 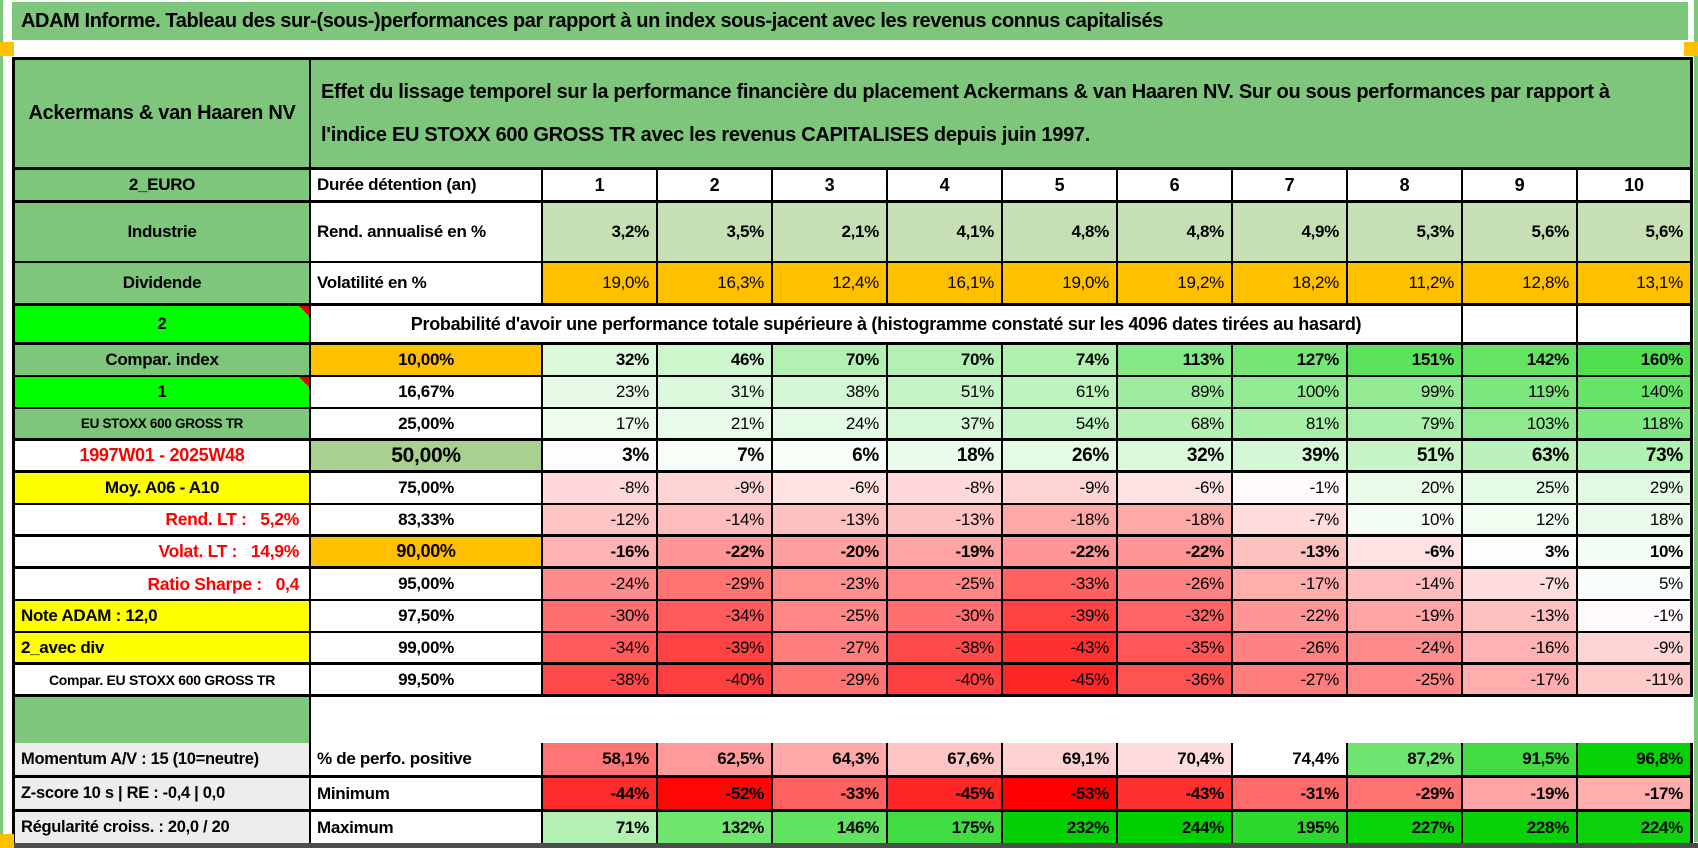 What do you see at coordinates (427, 829) in the screenshot?
I see `row-maximum-key: Maximum` at bounding box center [427, 829].